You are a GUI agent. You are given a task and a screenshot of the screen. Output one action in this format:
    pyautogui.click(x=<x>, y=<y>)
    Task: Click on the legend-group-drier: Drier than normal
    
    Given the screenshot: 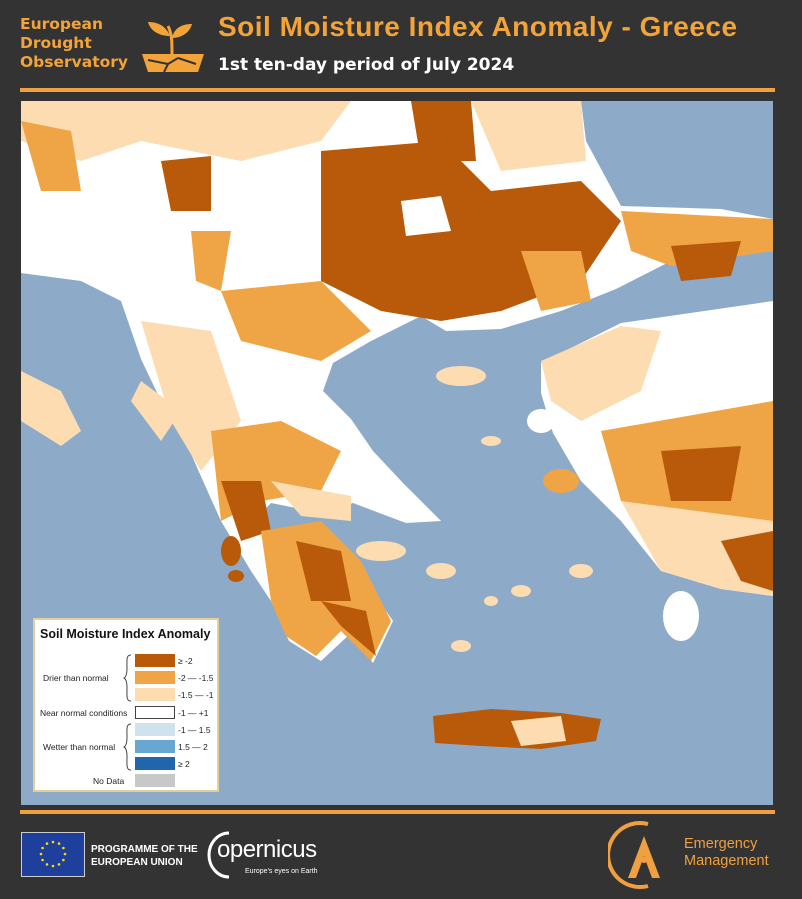 What is the action you would take?
    pyautogui.click(x=76, y=678)
    